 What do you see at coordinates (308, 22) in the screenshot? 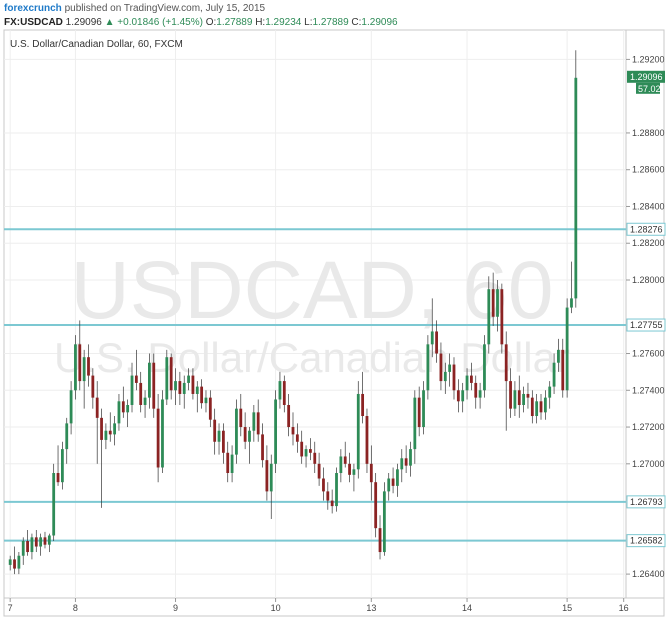
I see `low-label: L:` at bounding box center [308, 22].